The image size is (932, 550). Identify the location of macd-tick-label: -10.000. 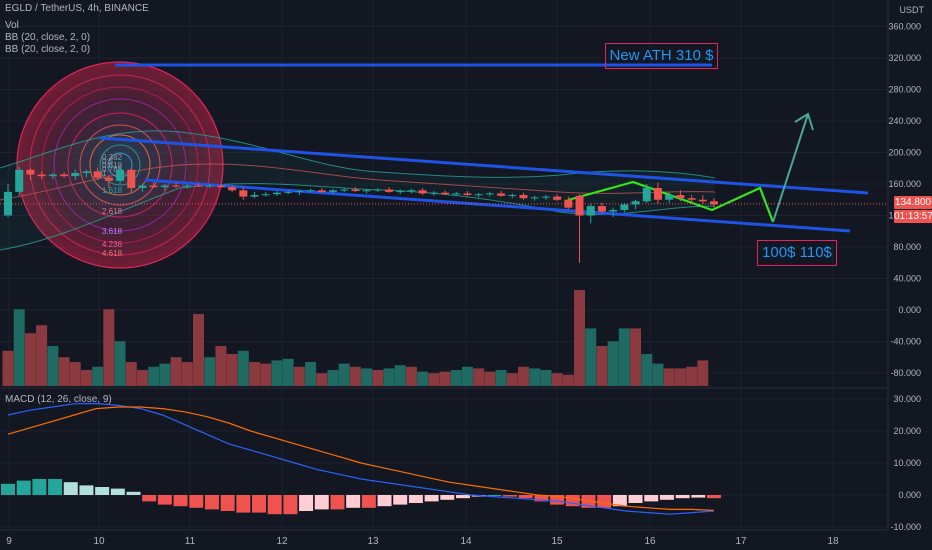
(905, 527).